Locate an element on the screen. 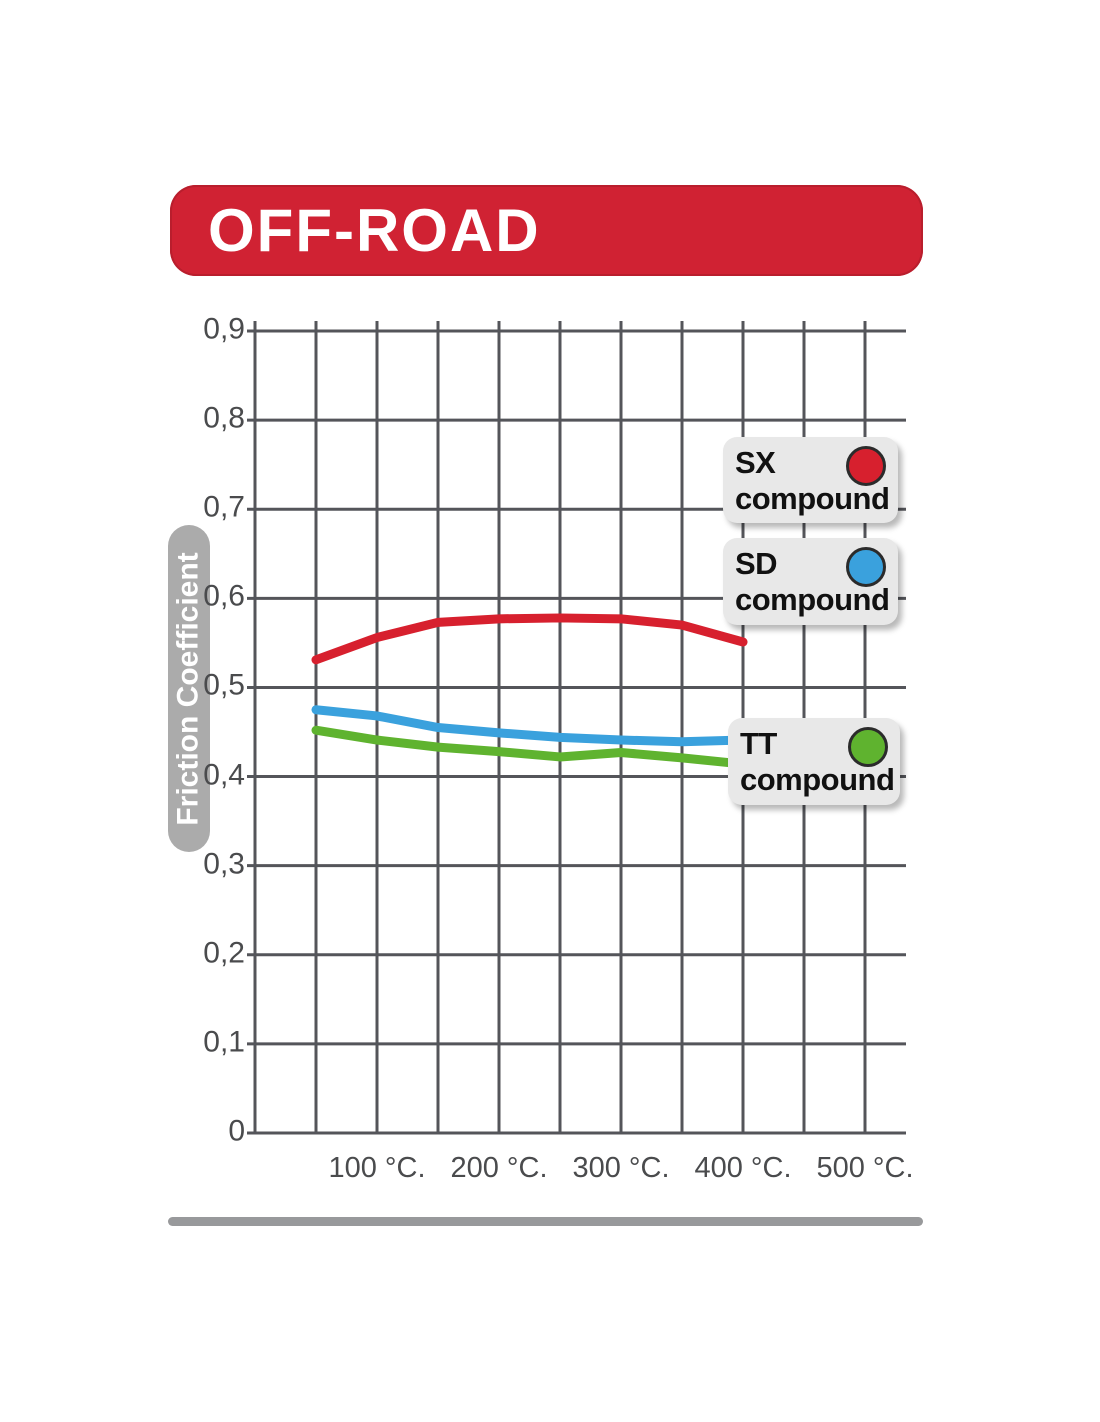  footer-divider-bar is located at coordinates (545, 1221).